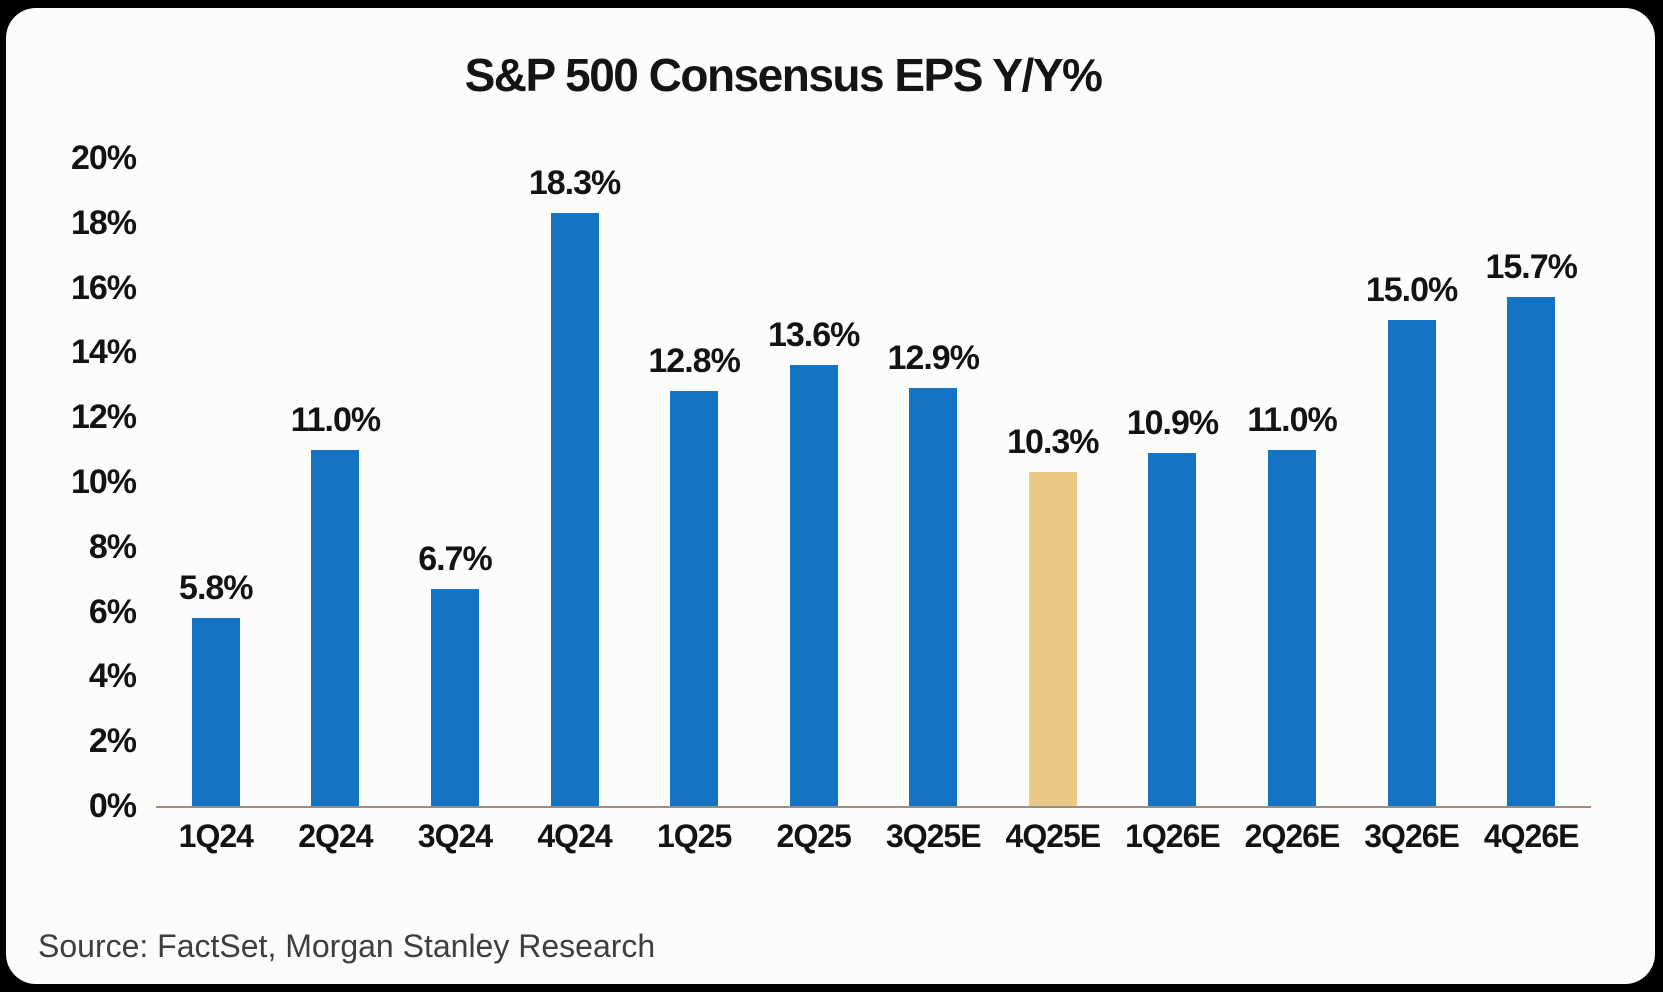  I want to click on bar-4q25e, so click(1052, 639).